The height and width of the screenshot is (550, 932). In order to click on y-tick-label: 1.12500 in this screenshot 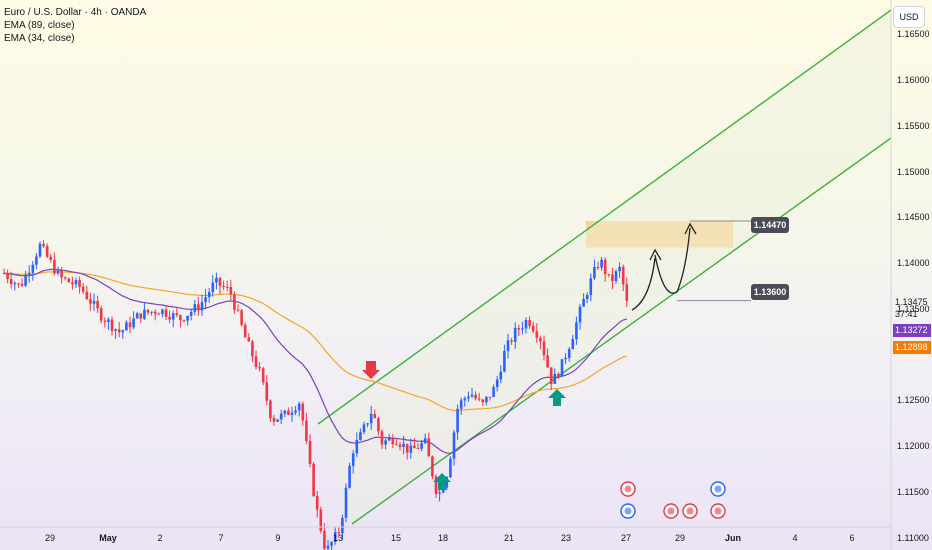, I will do `click(913, 400)`.